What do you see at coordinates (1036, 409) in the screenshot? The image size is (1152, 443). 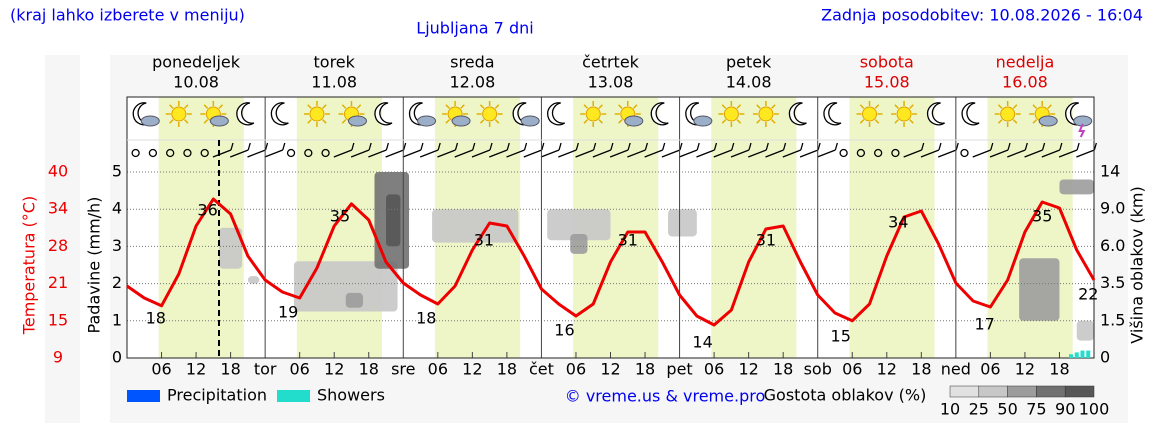 I see `density-tick-label: 75` at bounding box center [1036, 409].